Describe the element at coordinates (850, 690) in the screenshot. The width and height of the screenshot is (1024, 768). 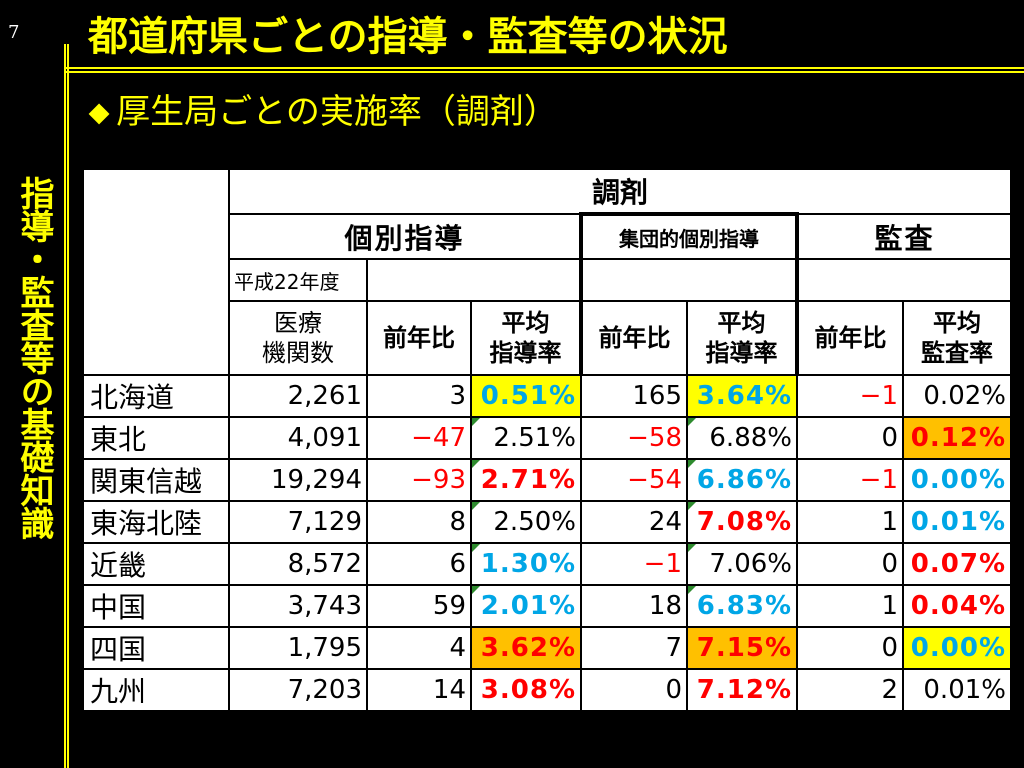
I see `kansa-yoy-cell: 2` at that location.